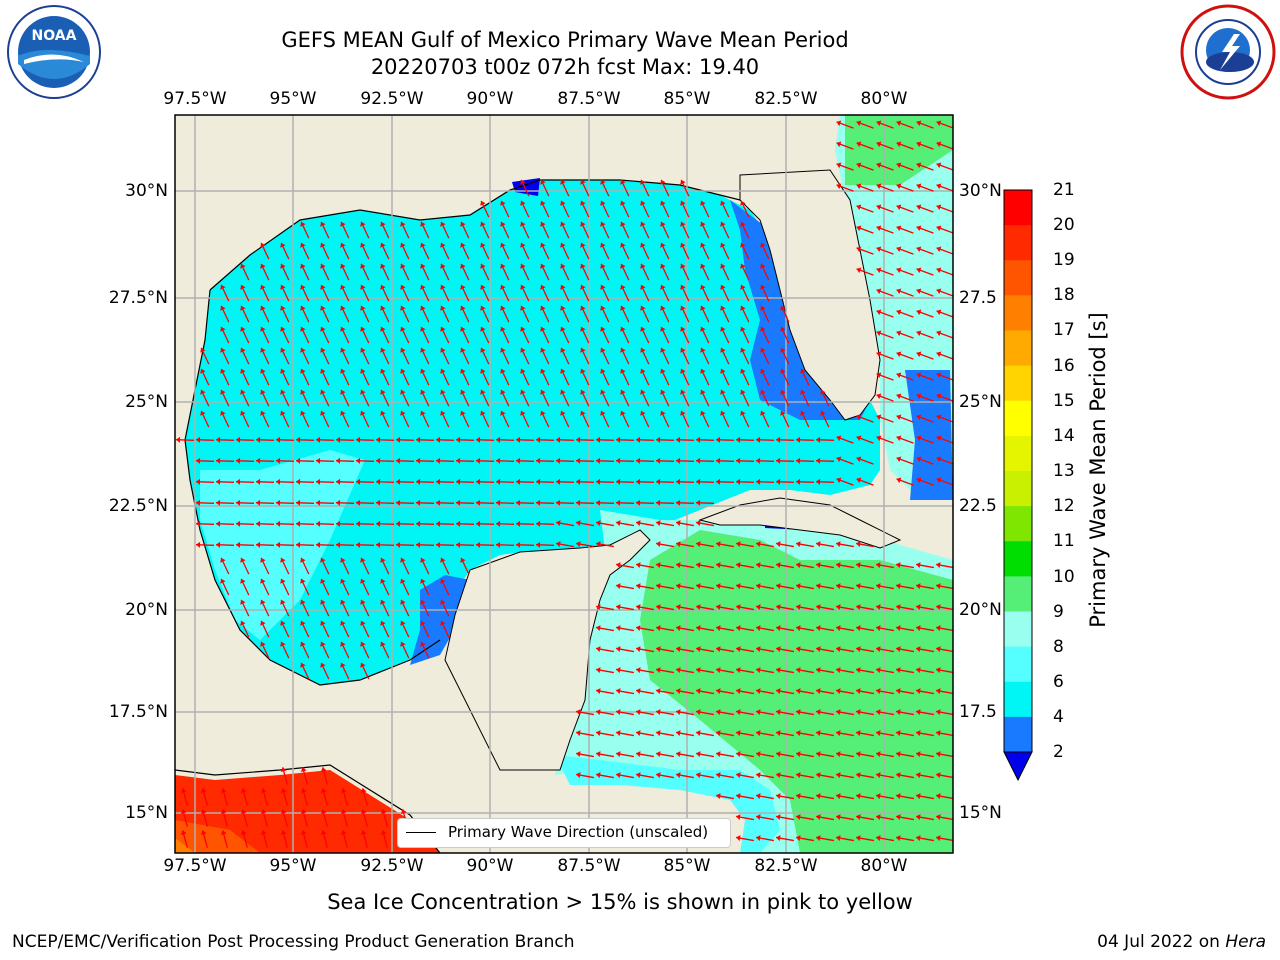 Image resolution: width=1280 pixels, height=960 pixels. What do you see at coordinates (786, 99) in the screenshot?
I see `lon-label-top: 82.5°W` at bounding box center [786, 99].